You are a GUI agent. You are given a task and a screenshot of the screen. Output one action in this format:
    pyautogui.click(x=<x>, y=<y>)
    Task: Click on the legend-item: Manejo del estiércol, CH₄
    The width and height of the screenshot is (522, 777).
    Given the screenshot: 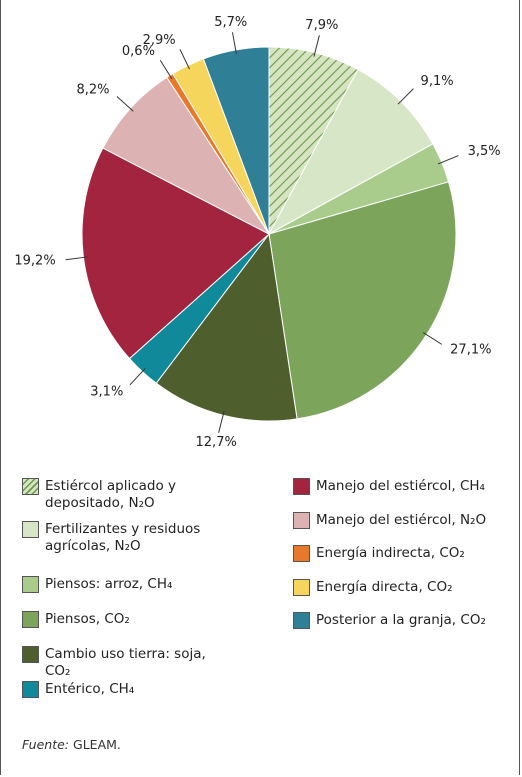 What is the action you would take?
    pyautogui.click(x=393, y=486)
    